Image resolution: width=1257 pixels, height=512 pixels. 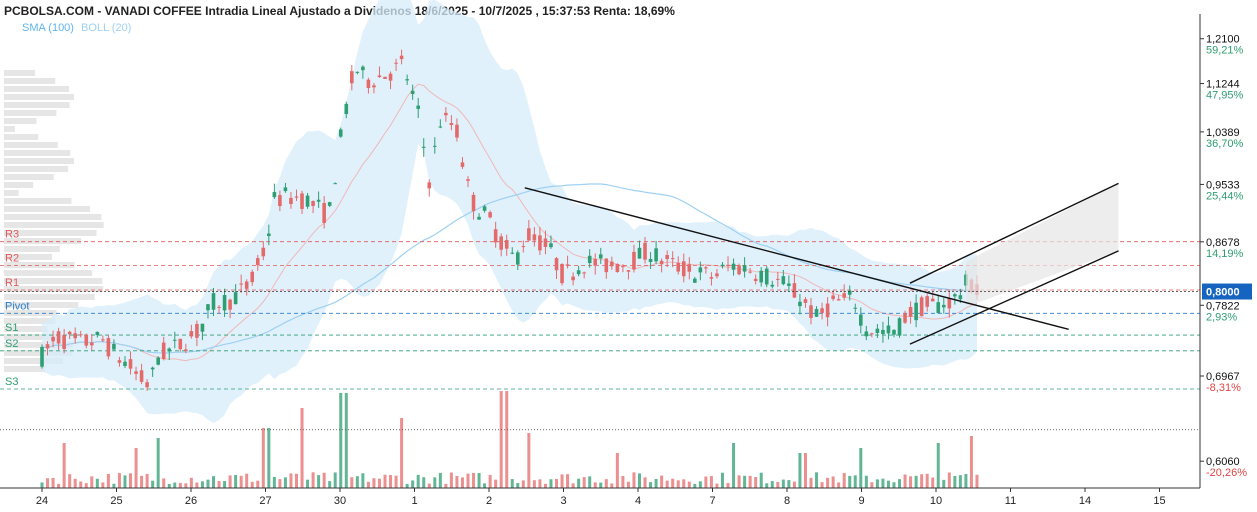 I want to click on pivot-label-s3: S3, so click(x=11, y=382).